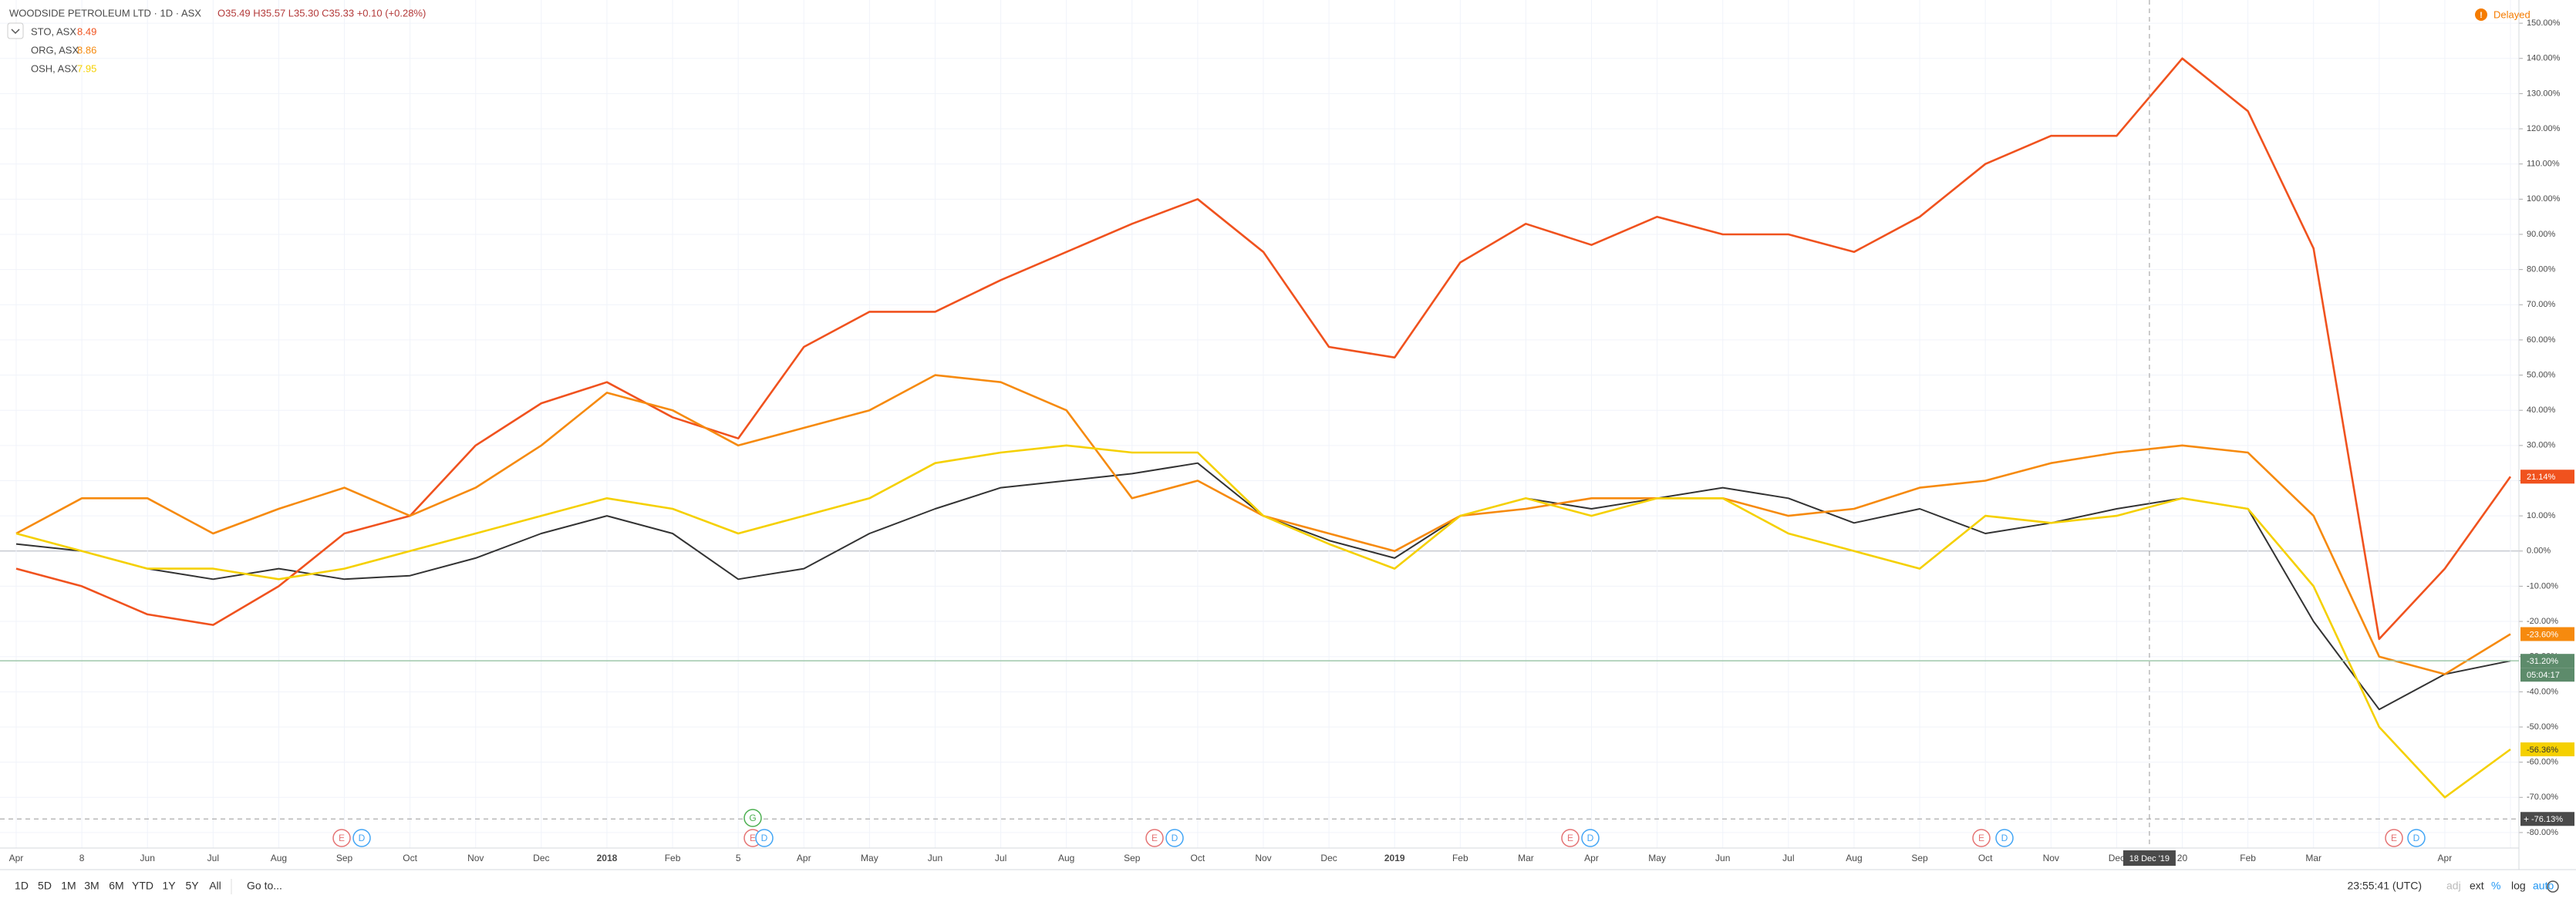 The width and height of the screenshot is (2576, 902). Describe the element at coordinates (105, 13) in the screenshot. I see `legend-title: WOODSIDE PETROLEUM LTD · 1D · ASX` at that location.